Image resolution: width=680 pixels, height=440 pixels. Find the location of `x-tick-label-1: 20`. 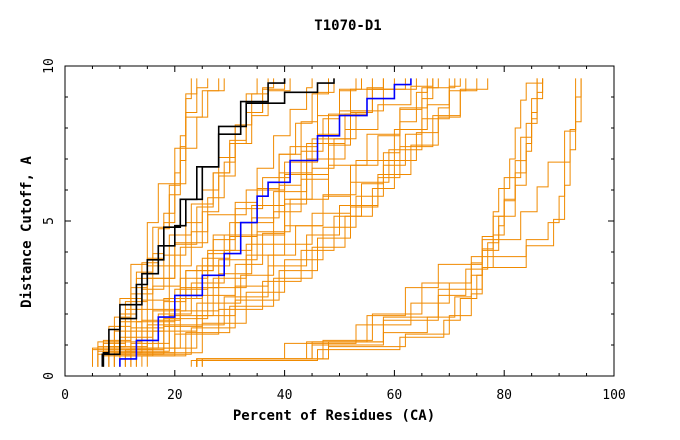

x-tick-label-1: 20 is located at coordinates (175, 395).